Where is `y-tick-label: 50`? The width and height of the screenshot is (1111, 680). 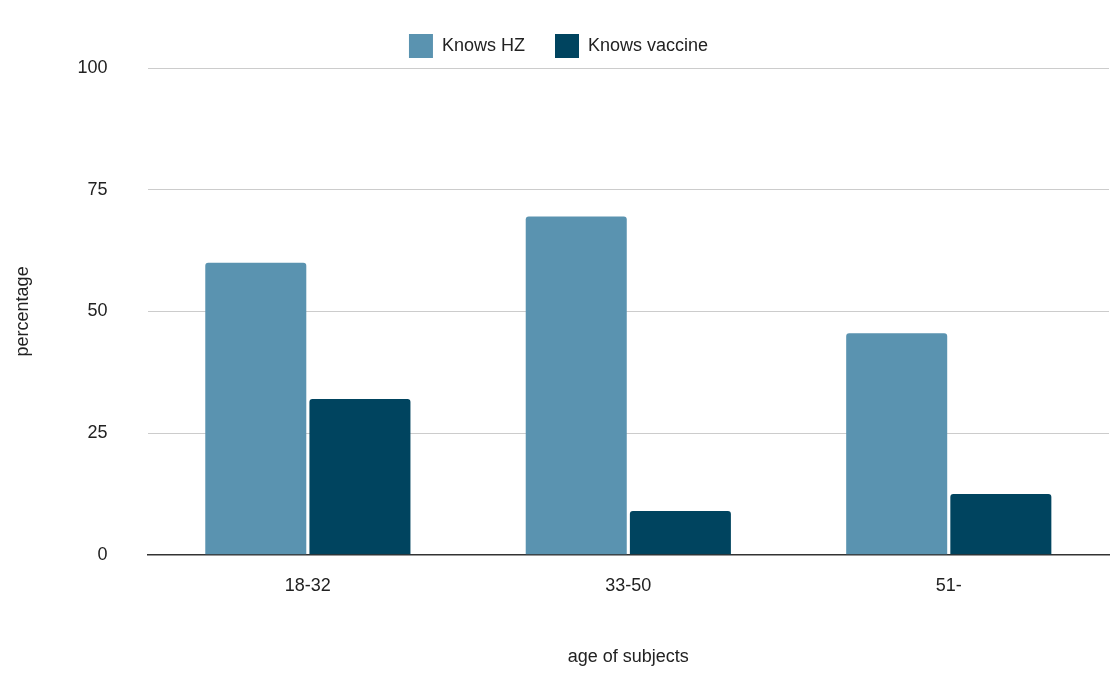
y-tick-label: 50 is located at coordinates (97, 310).